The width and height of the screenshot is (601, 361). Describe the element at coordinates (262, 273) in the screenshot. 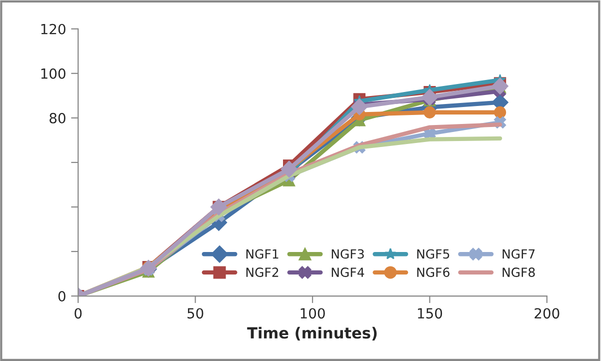

I see `legend-label: NGF2` at that location.